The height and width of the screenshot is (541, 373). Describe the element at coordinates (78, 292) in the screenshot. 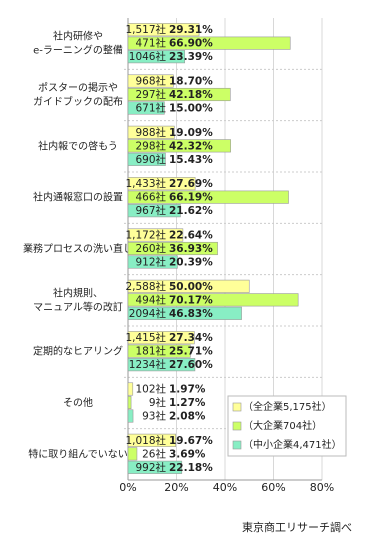

I see `y-tick-line: 社内規則、` at that location.